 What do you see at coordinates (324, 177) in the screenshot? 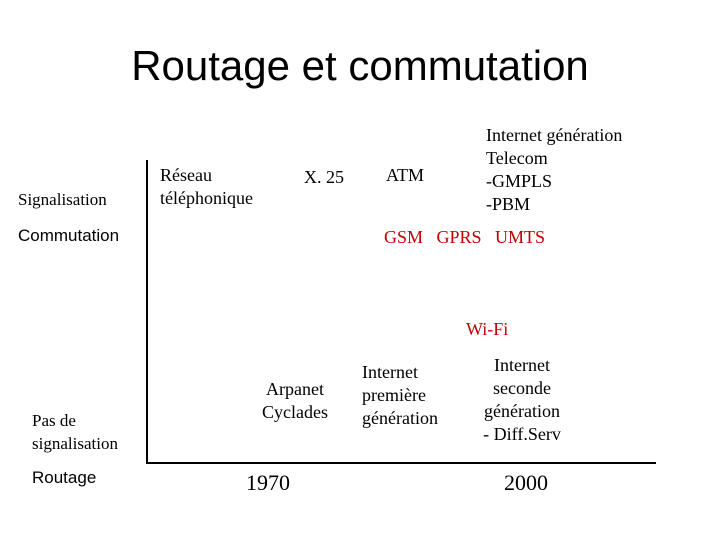
I see `item-x25: X. 25` at bounding box center [324, 177].